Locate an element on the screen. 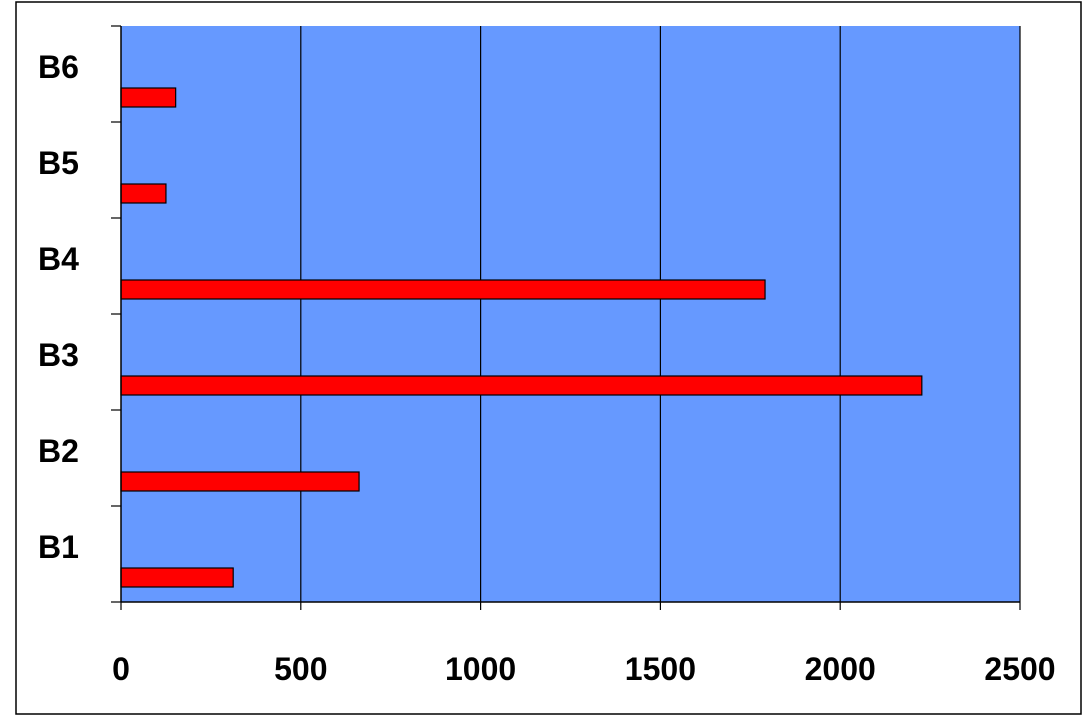  bar-b5 is located at coordinates (143, 193).